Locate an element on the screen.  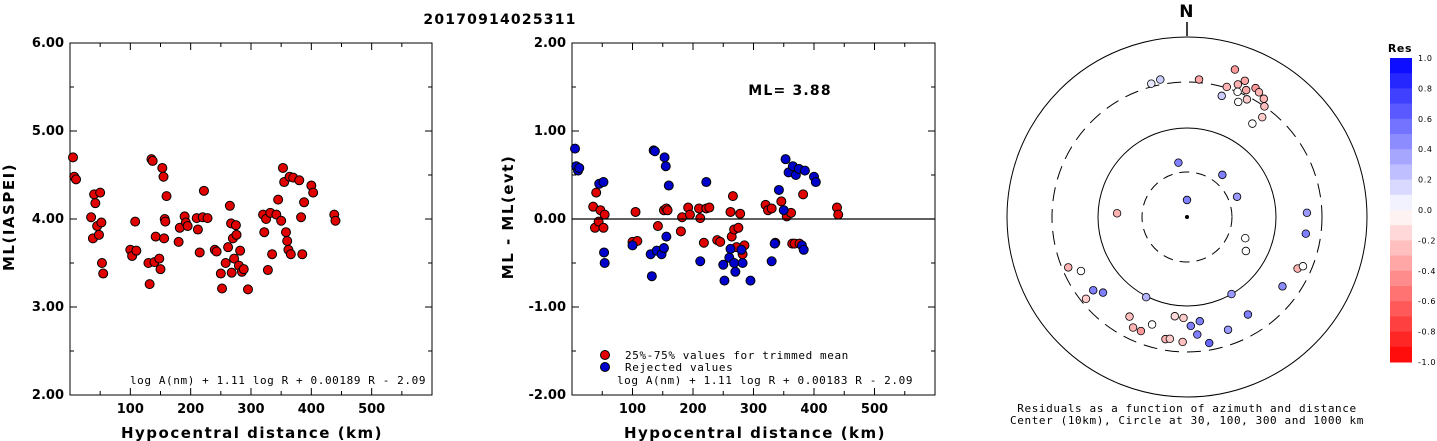
colorbar-tick-label: 0.2 is located at coordinates (1425, 180).